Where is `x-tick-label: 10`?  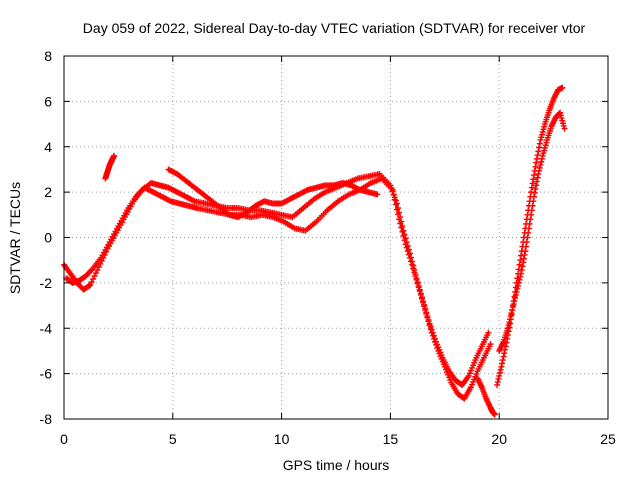
x-tick-label: 10 is located at coordinates (282, 439).